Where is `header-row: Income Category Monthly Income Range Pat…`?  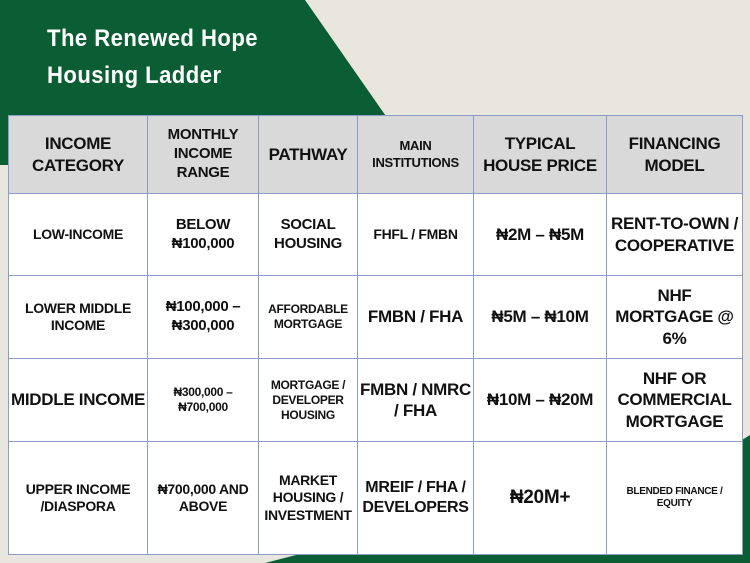 header-row: Income Category Monthly Income Range Pat… is located at coordinates (375, 154).